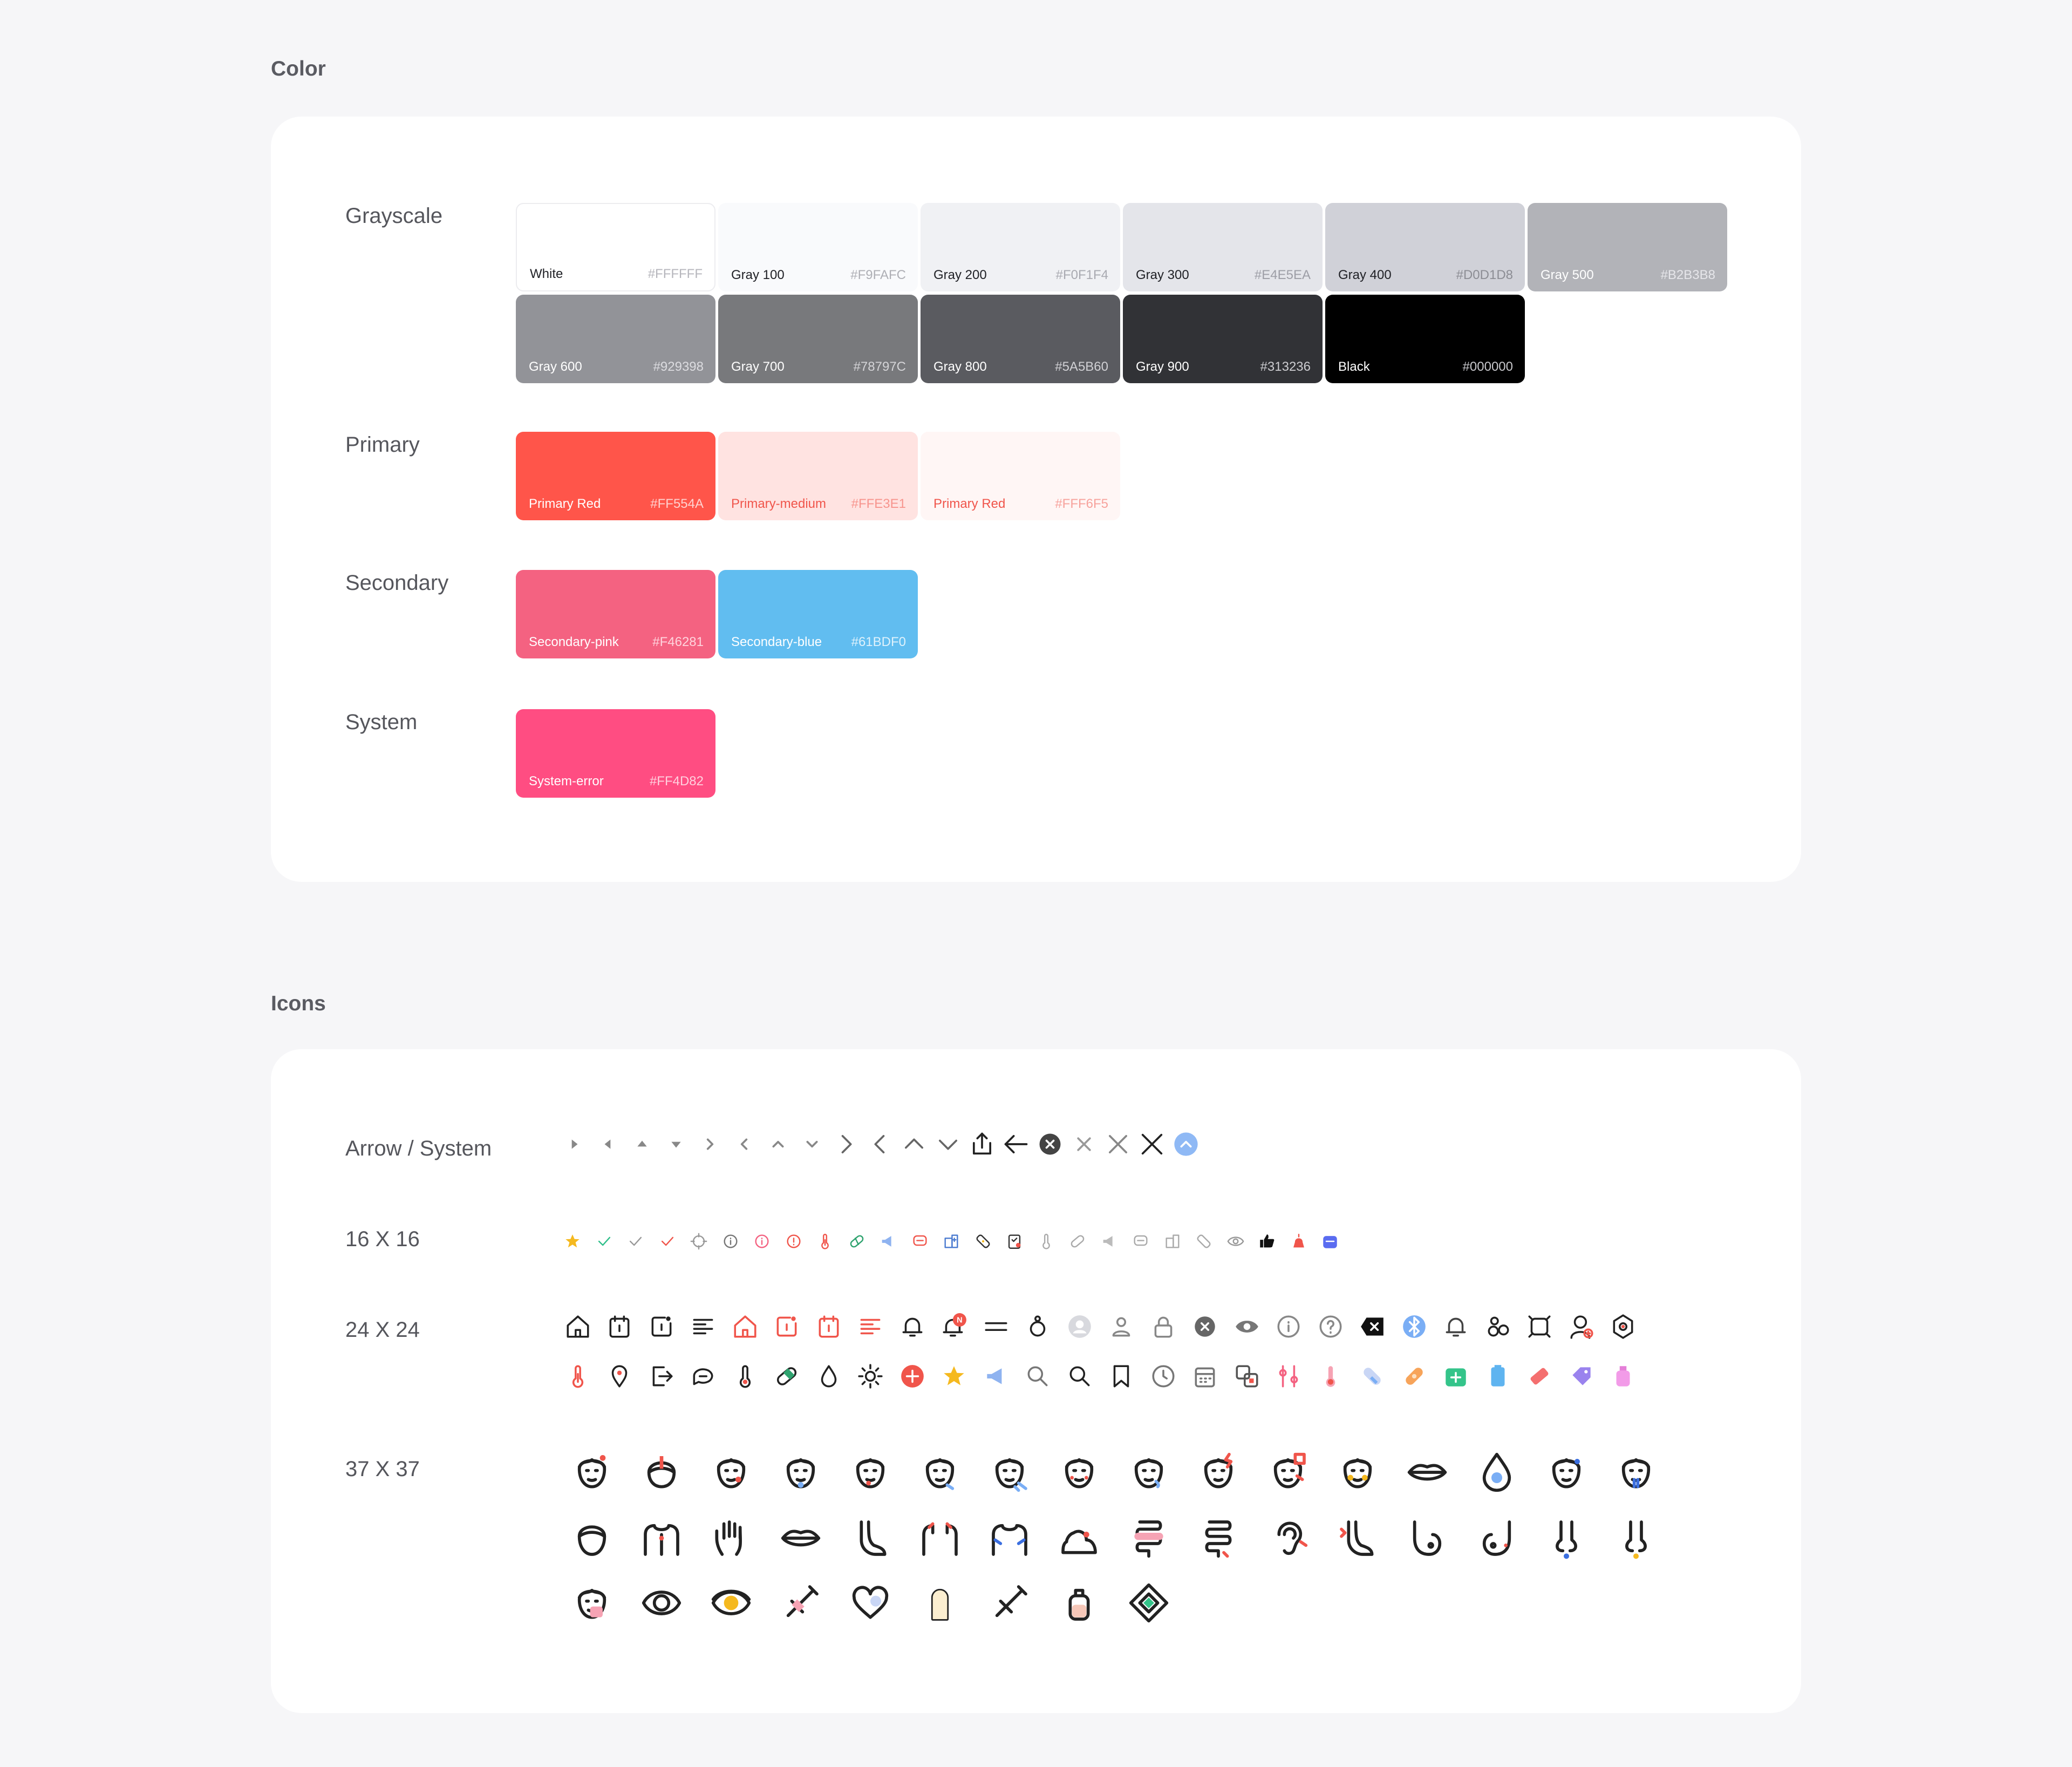 This screenshot has height=1767, width=2072. Describe the element at coordinates (996, 1326) in the screenshot. I see `menu-icon` at that location.